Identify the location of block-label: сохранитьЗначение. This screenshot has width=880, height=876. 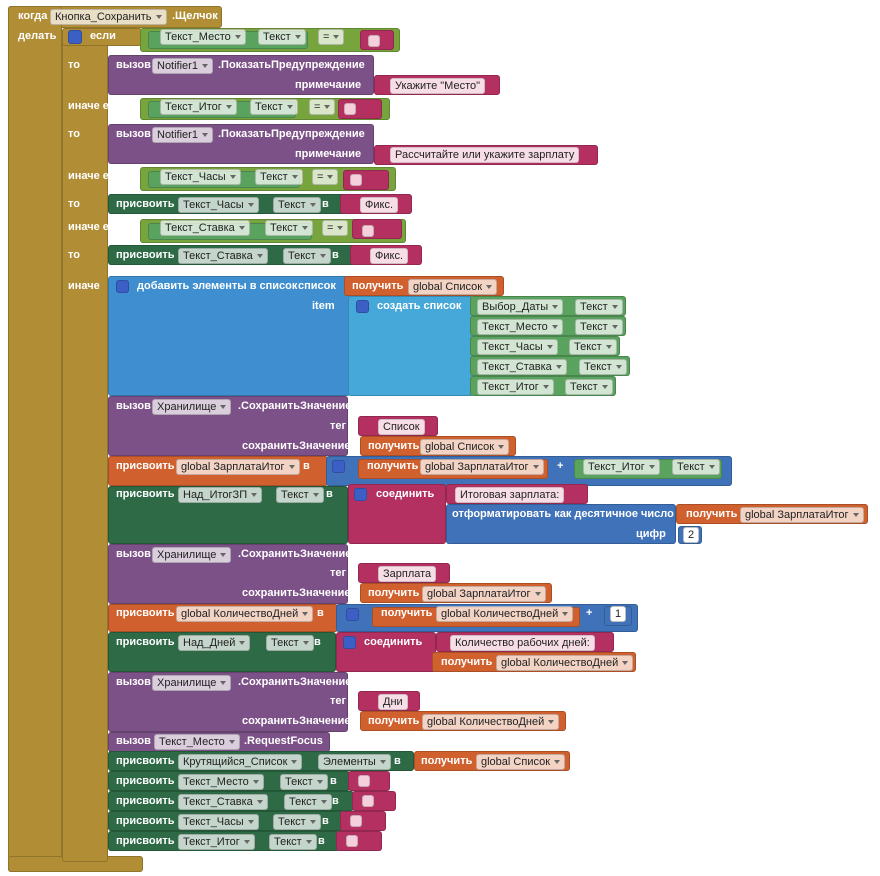
(296, 721).